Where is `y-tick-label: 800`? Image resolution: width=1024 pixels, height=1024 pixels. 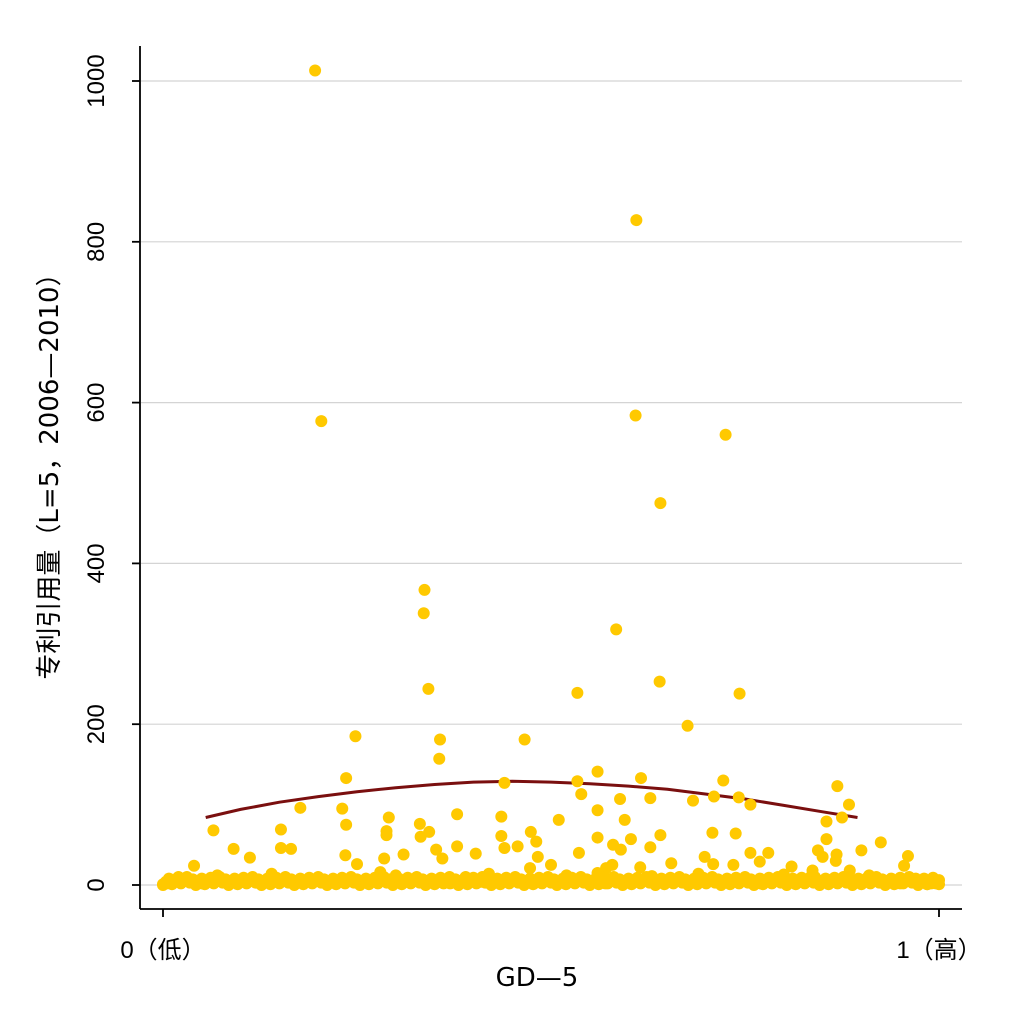 y-tick-label: 800 is located at coordinates (96, 242).